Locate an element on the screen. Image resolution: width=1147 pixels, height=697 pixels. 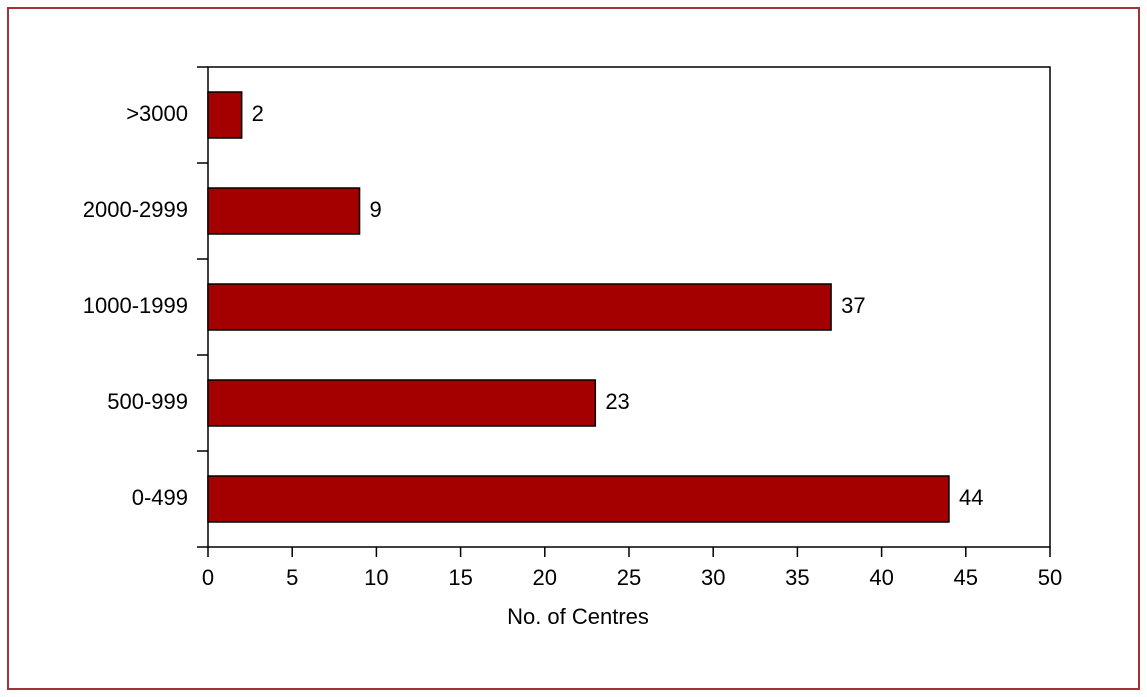
value-label: 37 is located at coordinates (853, 305).